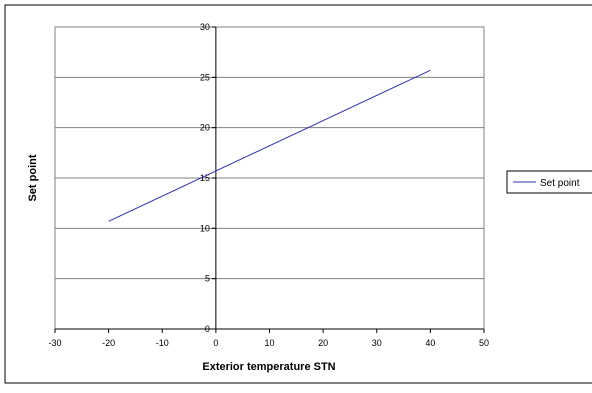  Describe the element at coordinates (269, 343) in the screenshot. I see `x-tick-label: 10` at that location.